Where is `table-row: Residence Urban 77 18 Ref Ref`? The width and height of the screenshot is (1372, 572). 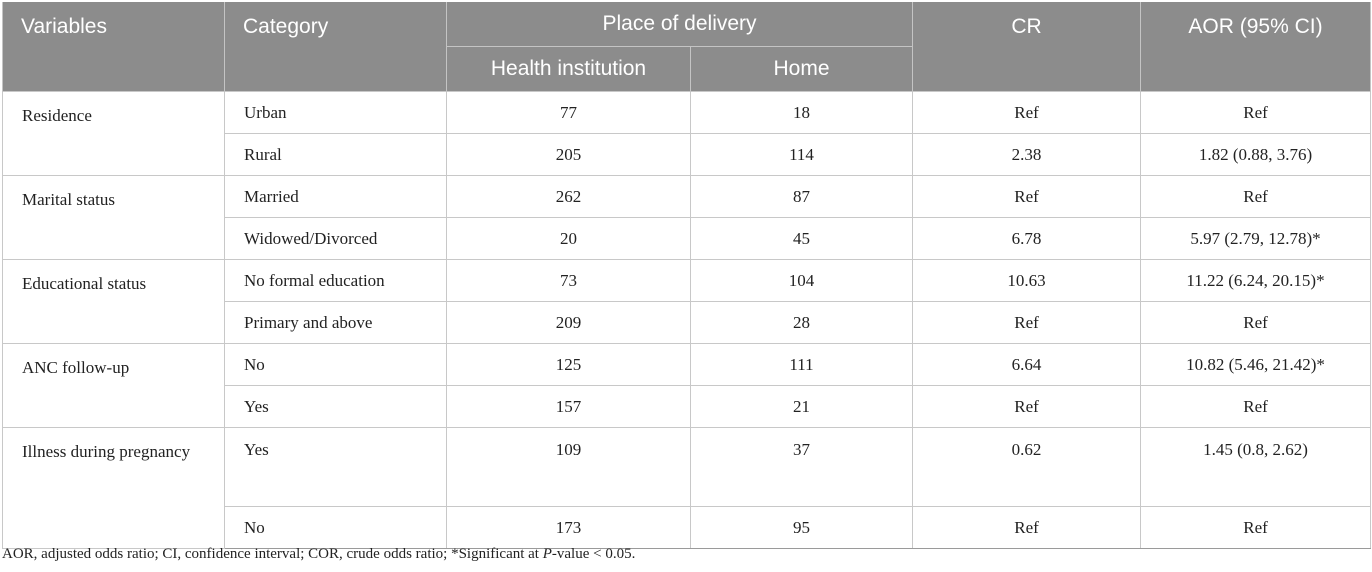
table-row: Residence Urban 77 18 Ref Ref is located at coordinates (687, 133).